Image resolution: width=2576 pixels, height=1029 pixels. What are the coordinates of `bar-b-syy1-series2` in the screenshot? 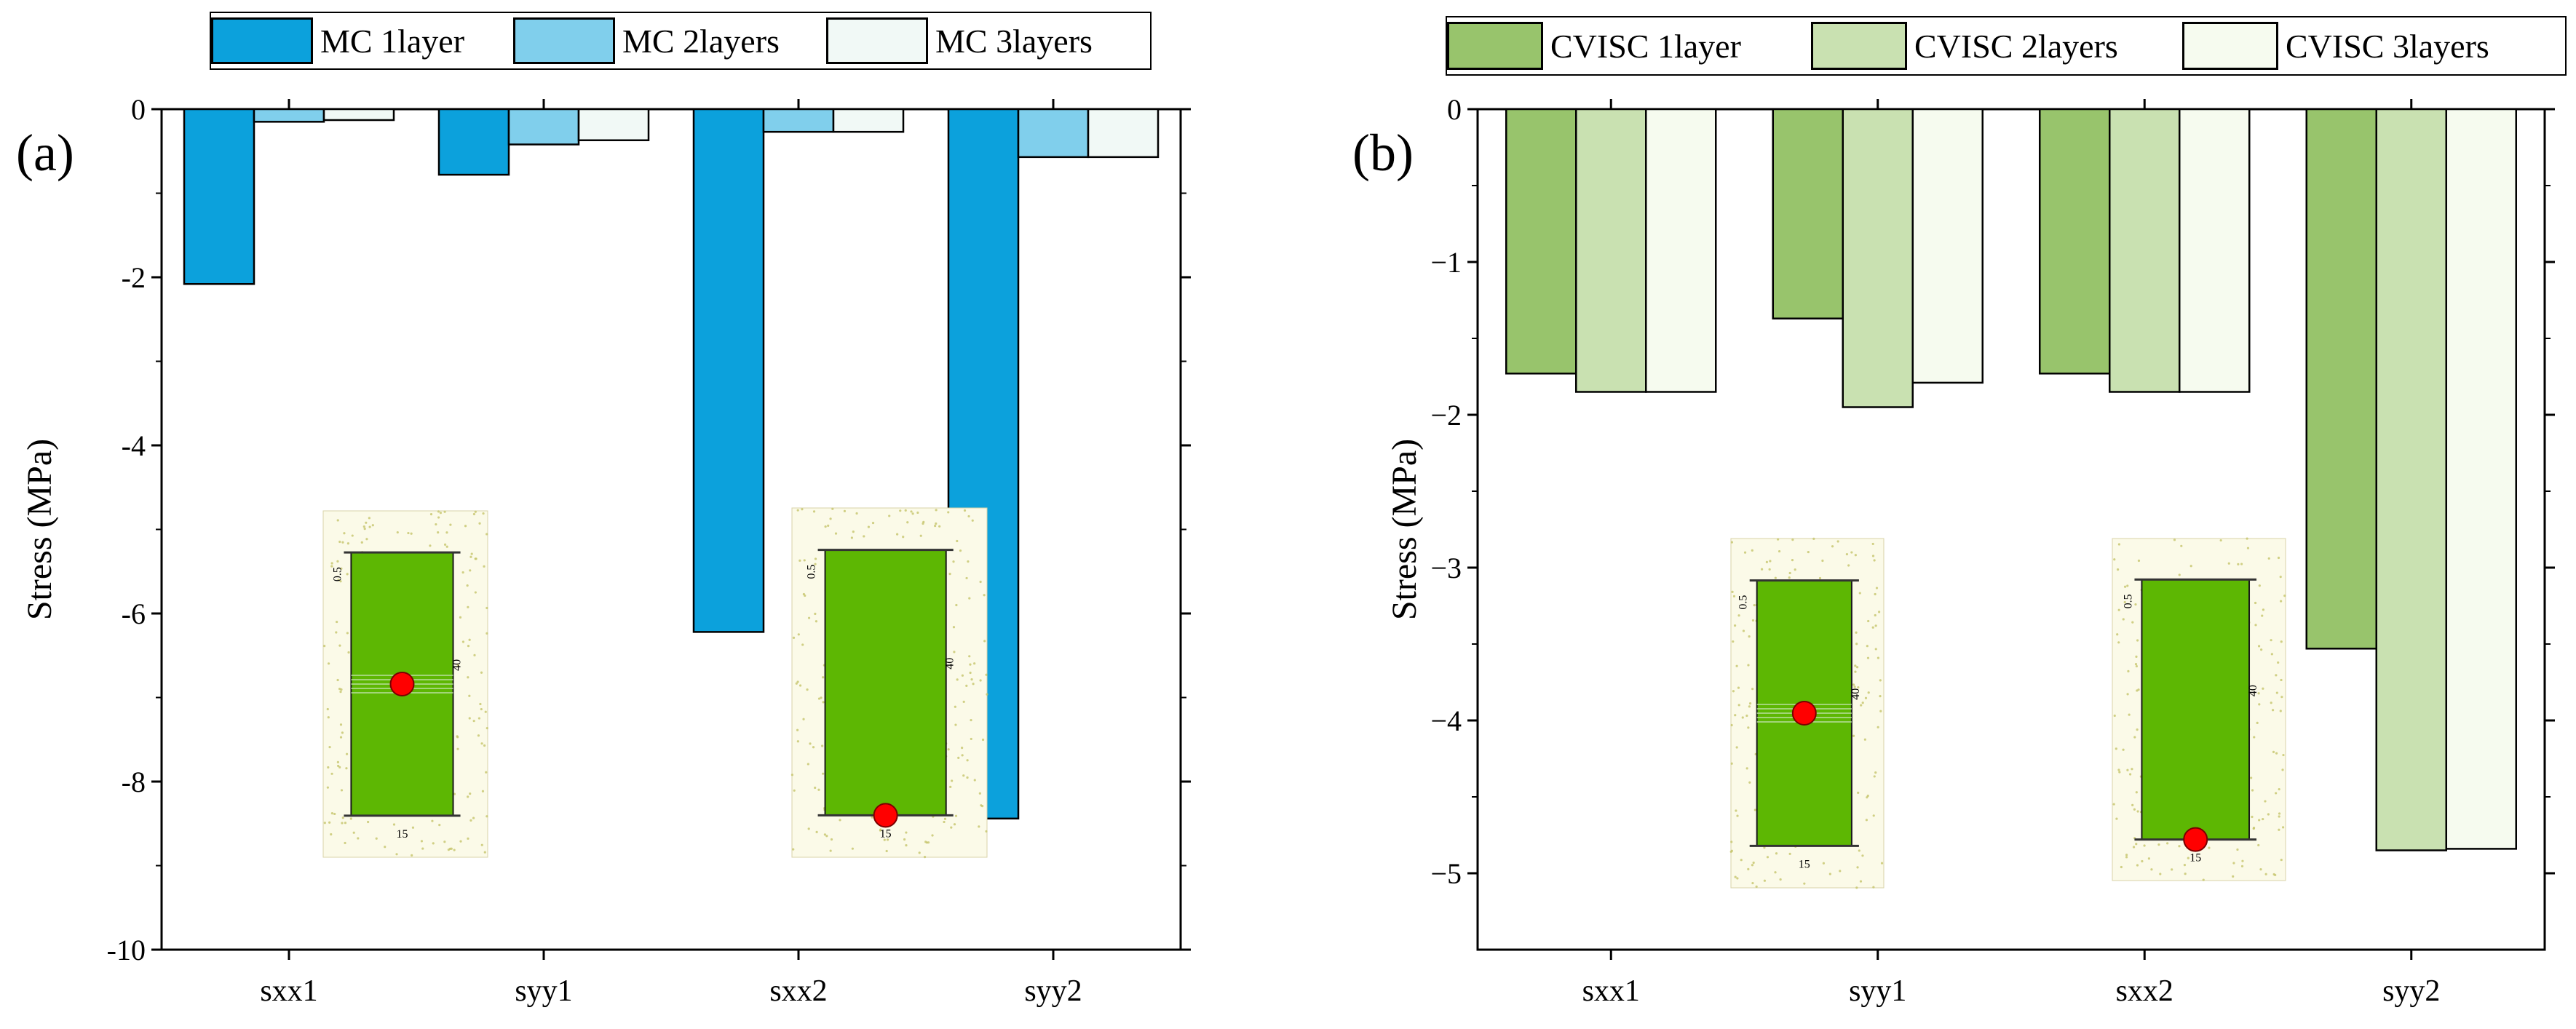 It's located at (1878, 258).